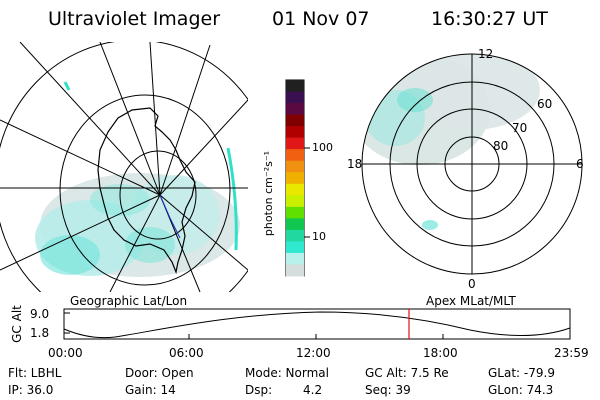  What do you see at coordinates (40, 314) in the screenshot?
I see `altitude-ytick-9: 9.0` at bounding box center [40, 314].